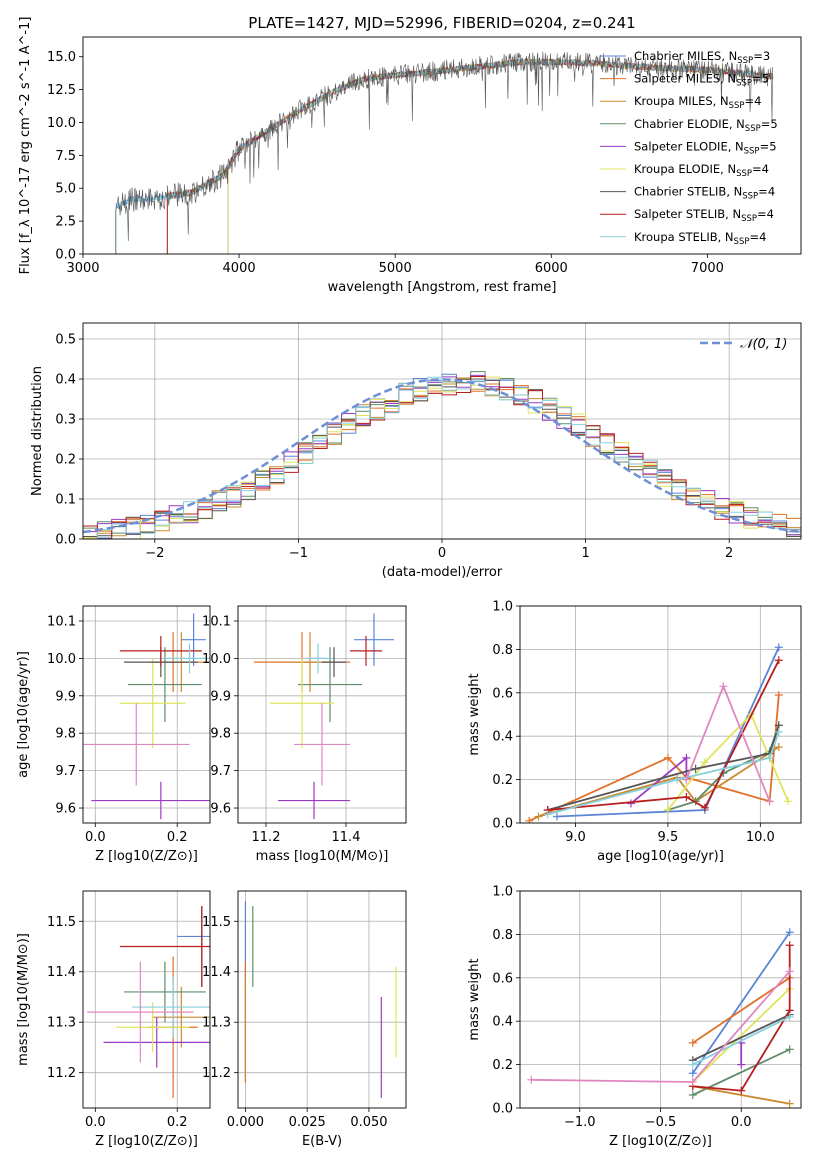 The height and width of the screenshot is (1170, 819). I want to click on y-axis-label: Flux [f_λ 10^-17 erg cm^-2 s^-1 A^-1], so click(25, 146).